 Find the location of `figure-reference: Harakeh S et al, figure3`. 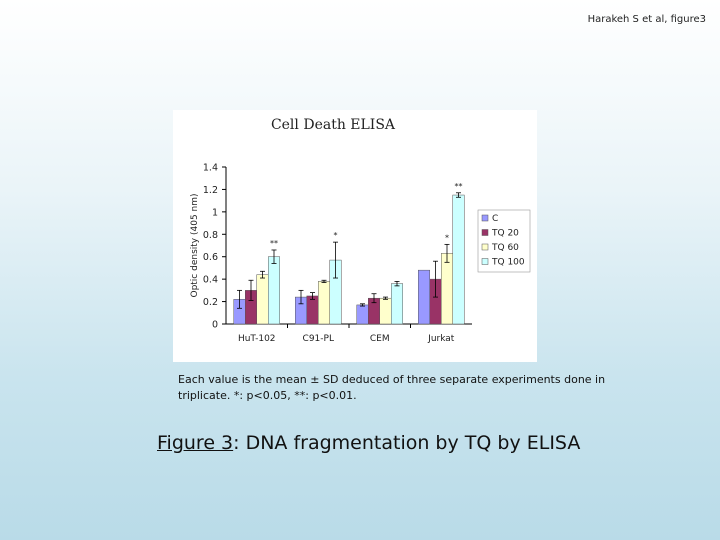

figure-reference: Harakeh S et al, figure3 is located at coordinates (646, 19).